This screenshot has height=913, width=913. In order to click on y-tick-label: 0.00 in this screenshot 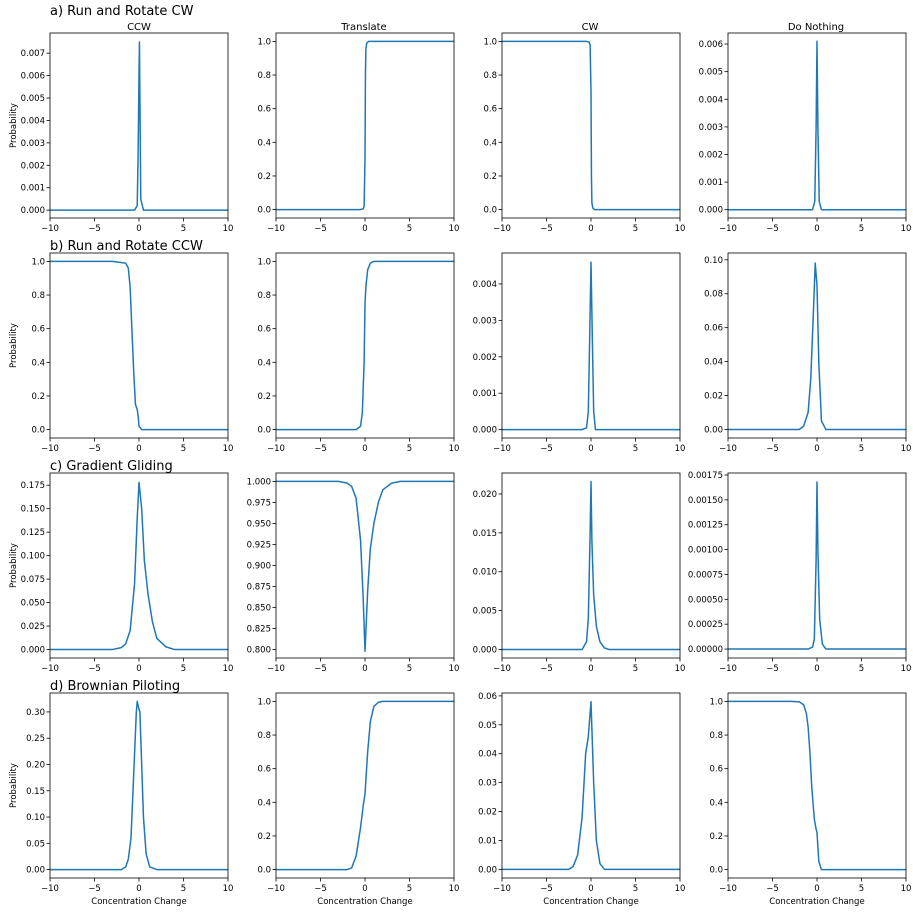, I will do `click(487, 870)`.